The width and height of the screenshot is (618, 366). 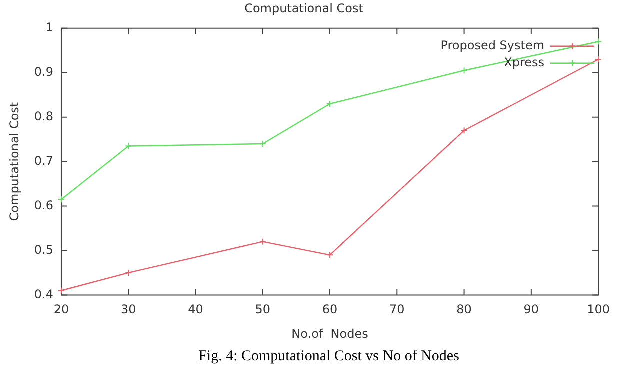 What do you see at coordinates (532, 309) in the screenshot?
I see `x-tick-label: 90` at bounding box center [532, 309].